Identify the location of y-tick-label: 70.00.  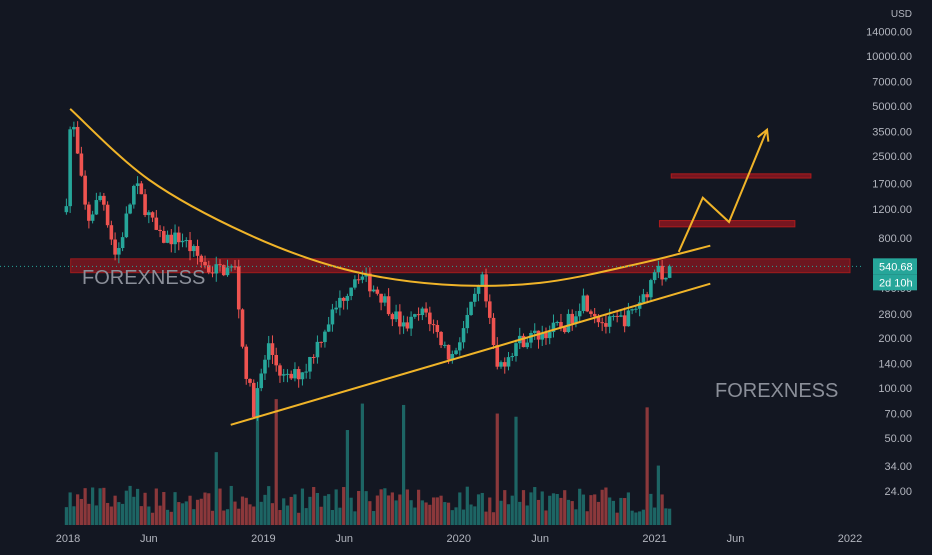
(898, 415).